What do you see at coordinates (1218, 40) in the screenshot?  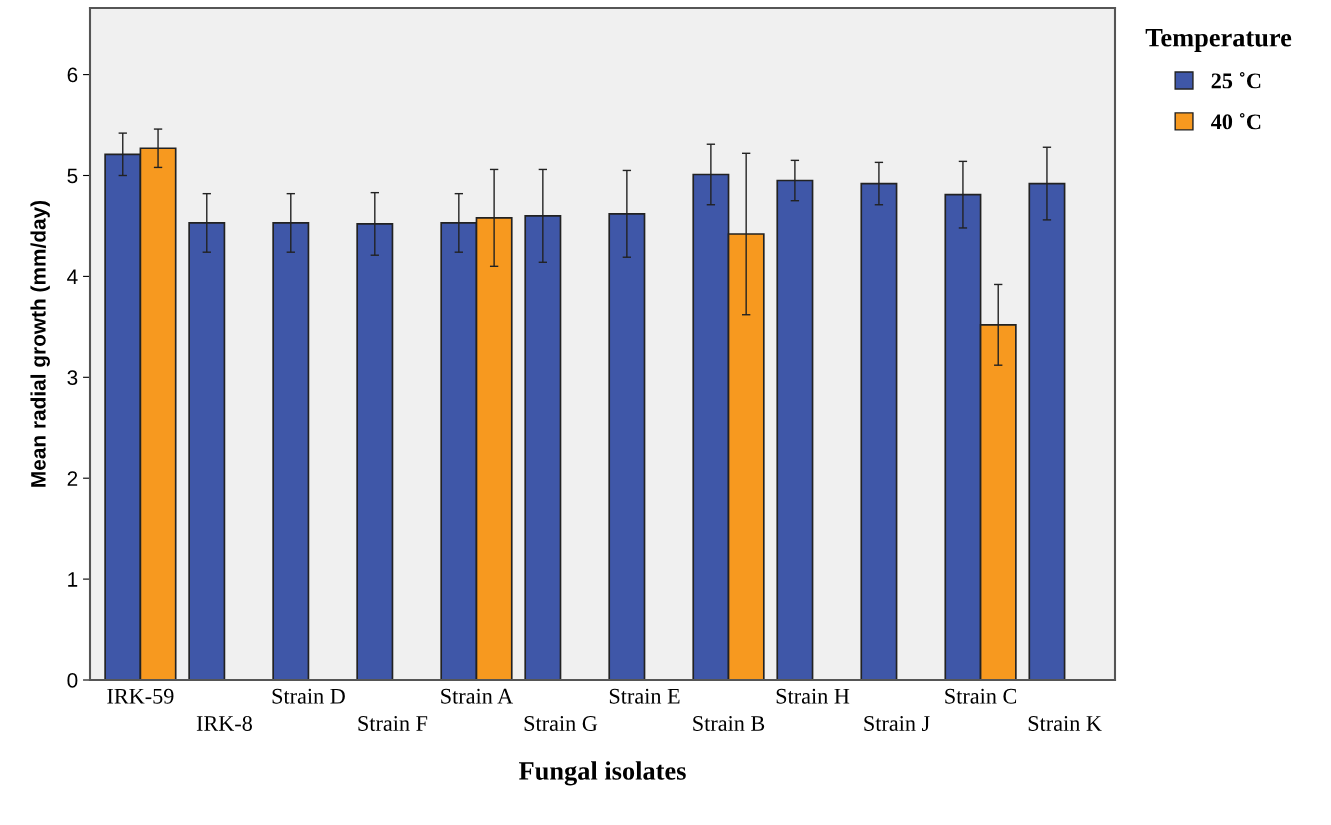 I see `legend-title: Temperature` at bounding box center [1218, 40].